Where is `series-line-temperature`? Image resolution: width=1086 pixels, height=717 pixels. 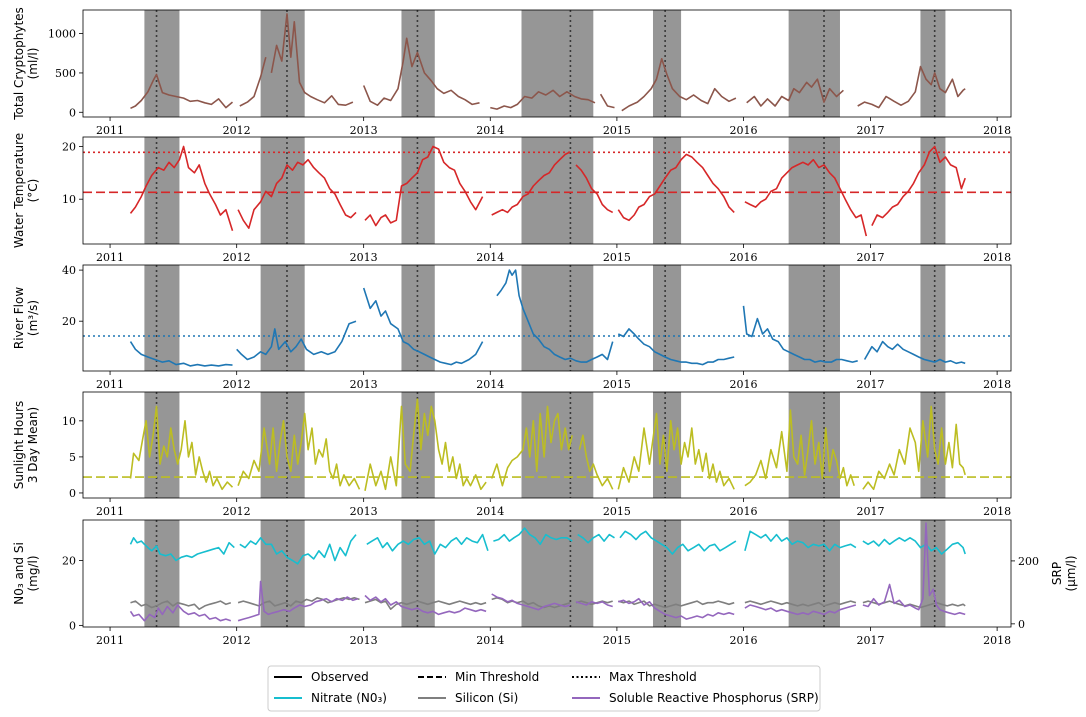
series-line-temperature is located at coordinates (547, 191).